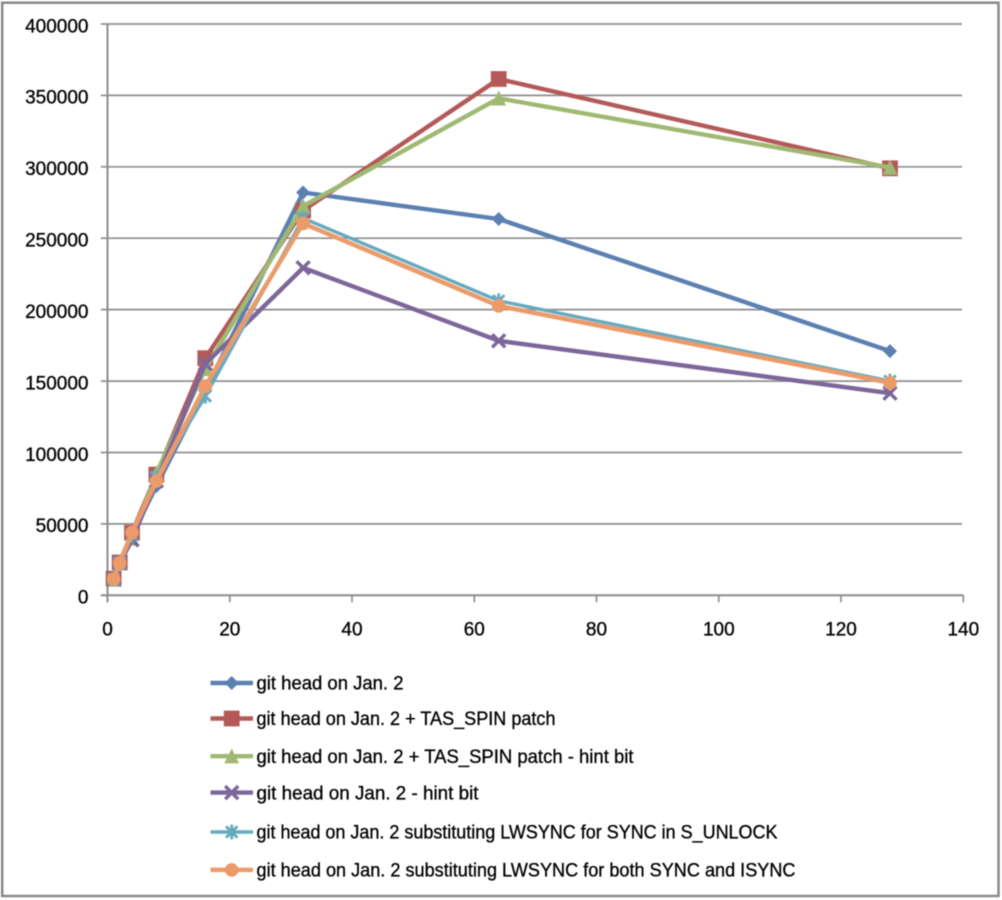 The height and width of the screenshot is (900, 1002). Describe the element at coordinates (56, 241) in the screenshot. I see `svg-text: 250000` at that location.